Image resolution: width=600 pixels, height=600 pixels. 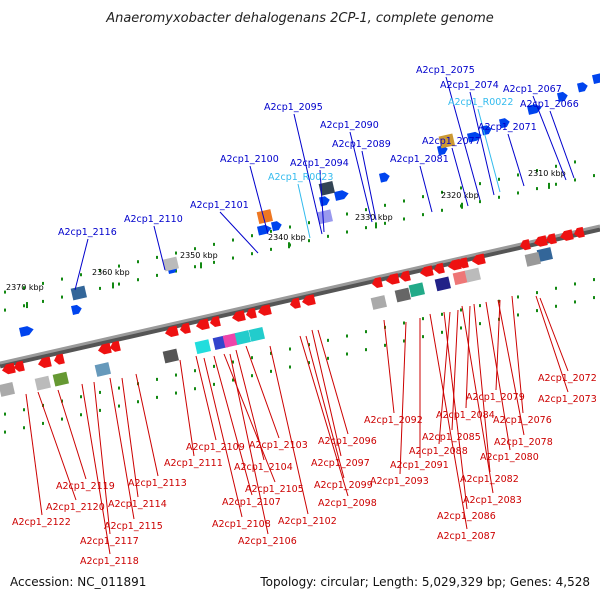 I want to click on reverse-gene-label: A2cp1_2088, so click(x=438, y=451).